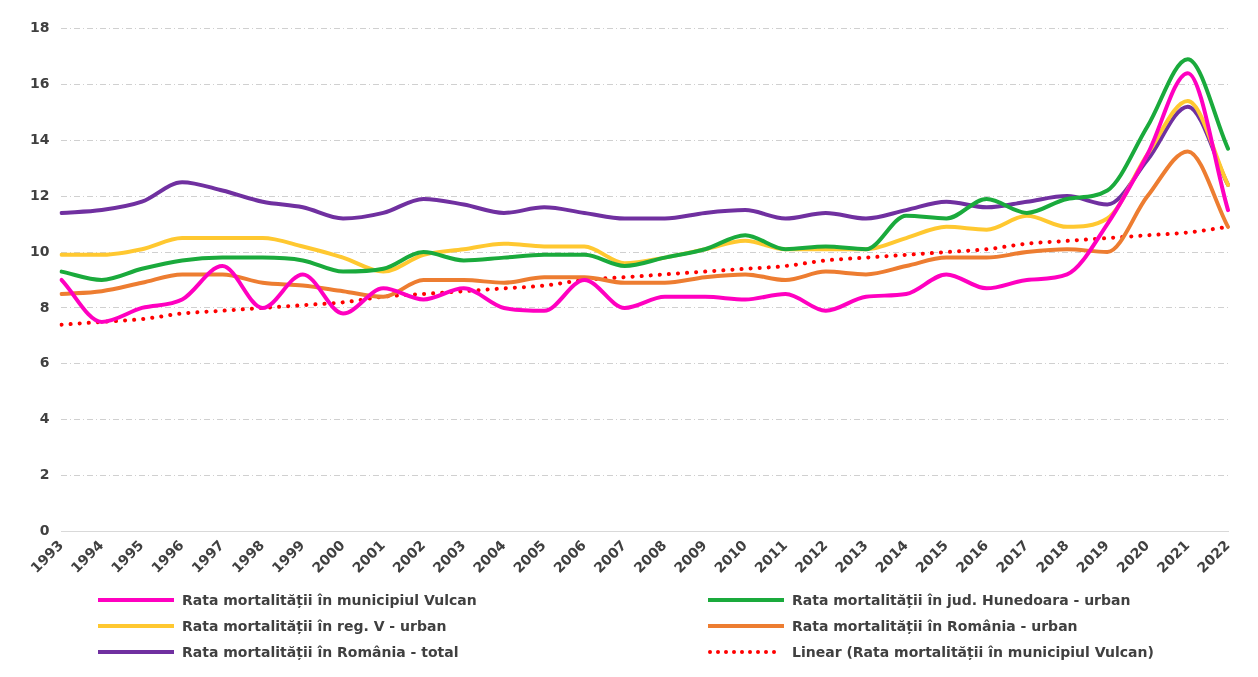 This screenshot has width=1258, height=677. I want to click on y-tick-label: 12, so click(40, 194).